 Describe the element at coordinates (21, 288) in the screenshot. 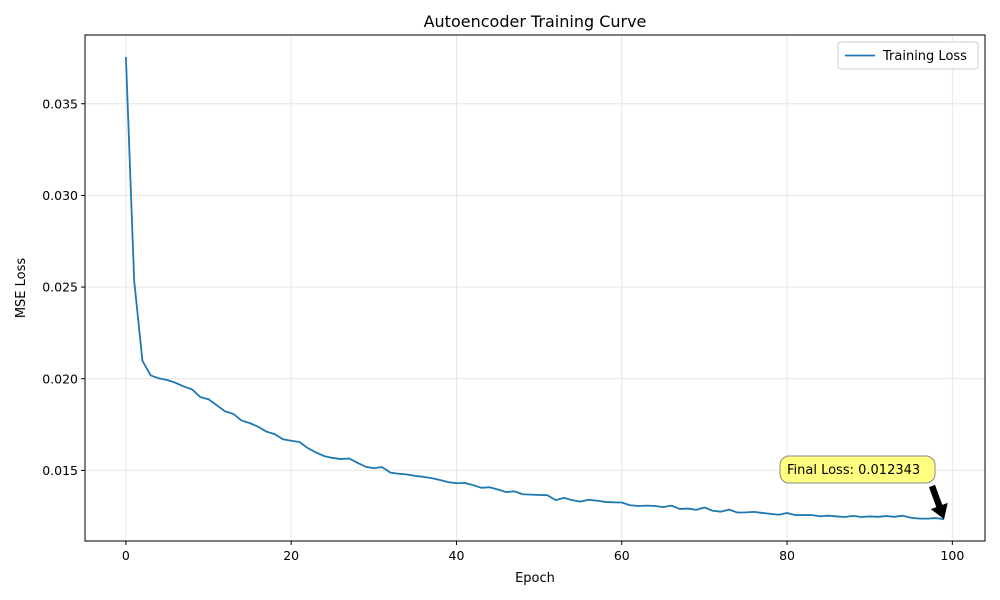

I see `y-axis-label: MSE Loss` at that location.